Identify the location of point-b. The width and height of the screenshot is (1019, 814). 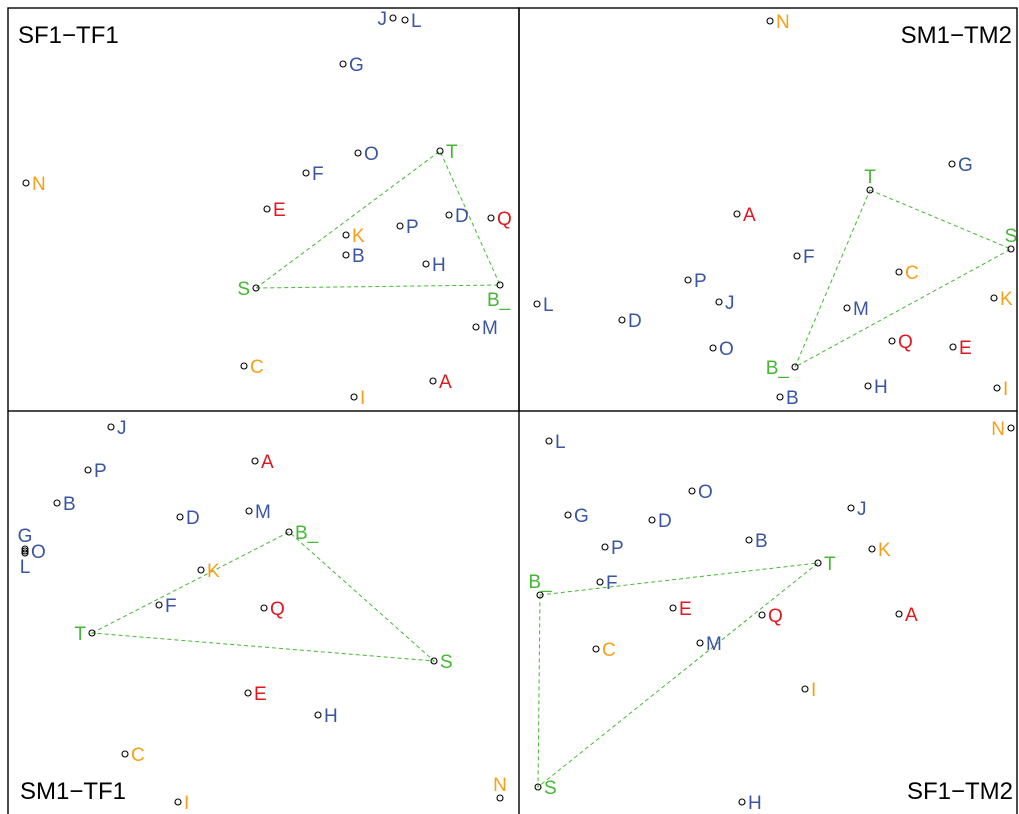
(346, 255).